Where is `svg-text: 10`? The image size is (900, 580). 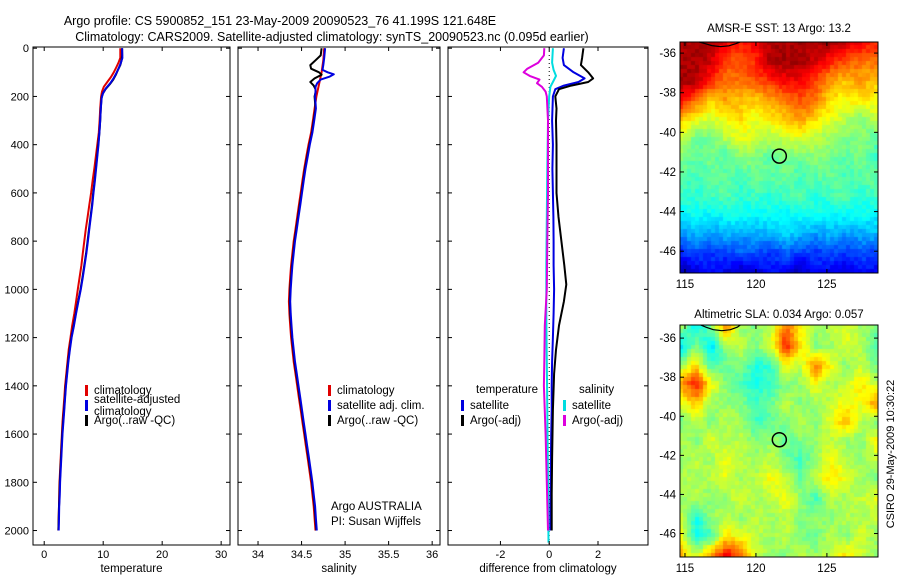
svg-text: 10 is located at coordinates (103, 555).